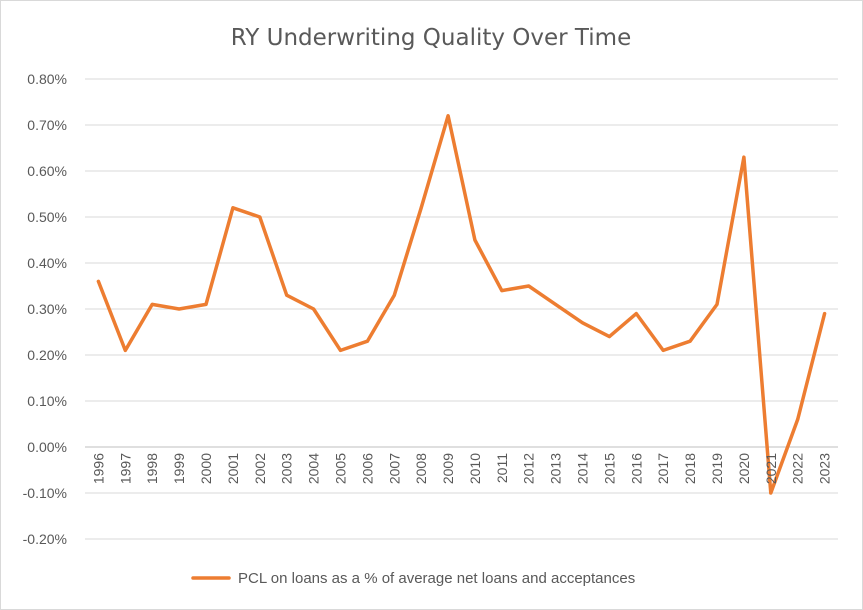  Describe the element at coordinates (47, 171) in the screenshot. I see `y-tick-label: 0.60%` at that location.